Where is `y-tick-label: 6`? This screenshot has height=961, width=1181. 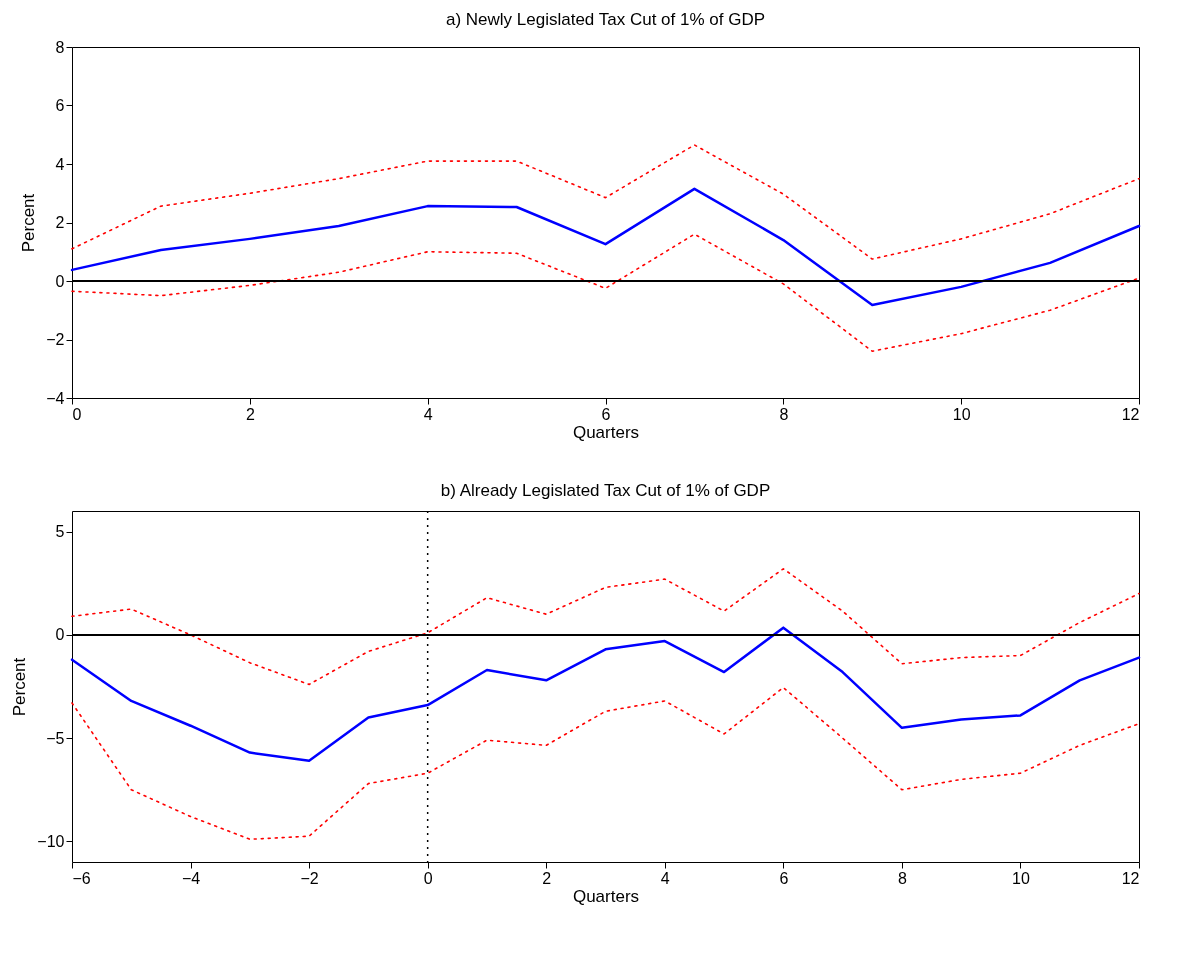 y-tick-label: 6 is located at coordinates (60, 105).